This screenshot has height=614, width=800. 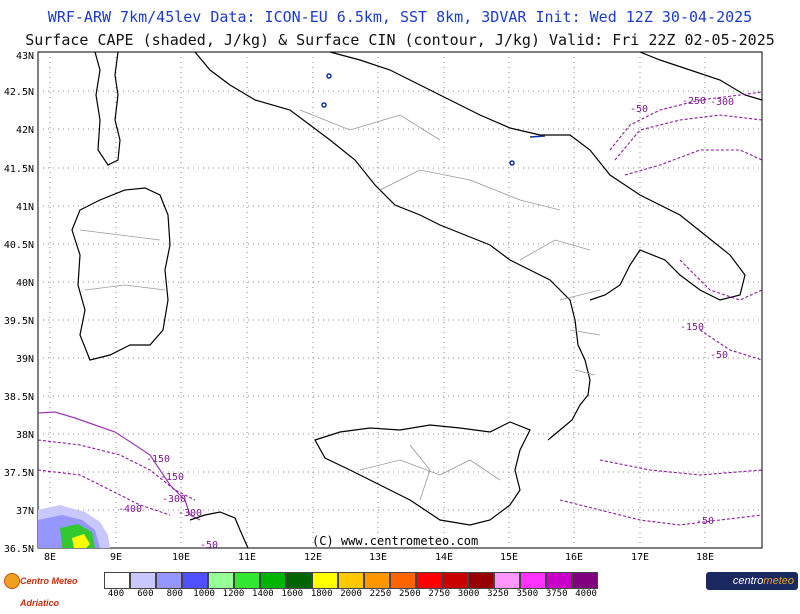 I want to click on lat-label: 38N, so click(x=25, y=435).